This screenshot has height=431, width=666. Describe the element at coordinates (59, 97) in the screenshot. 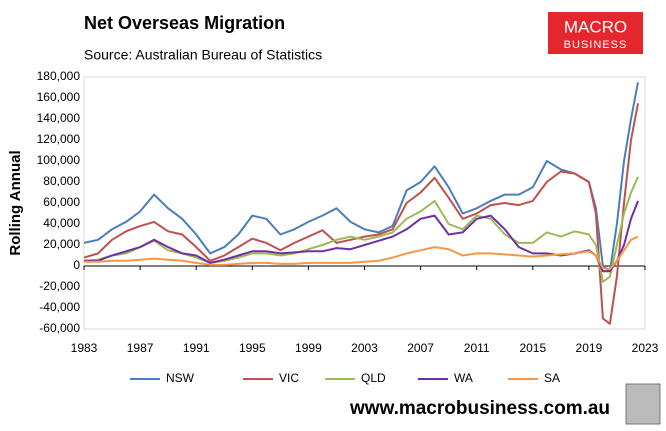

I see `y-tick-label: 160,000` at that location.